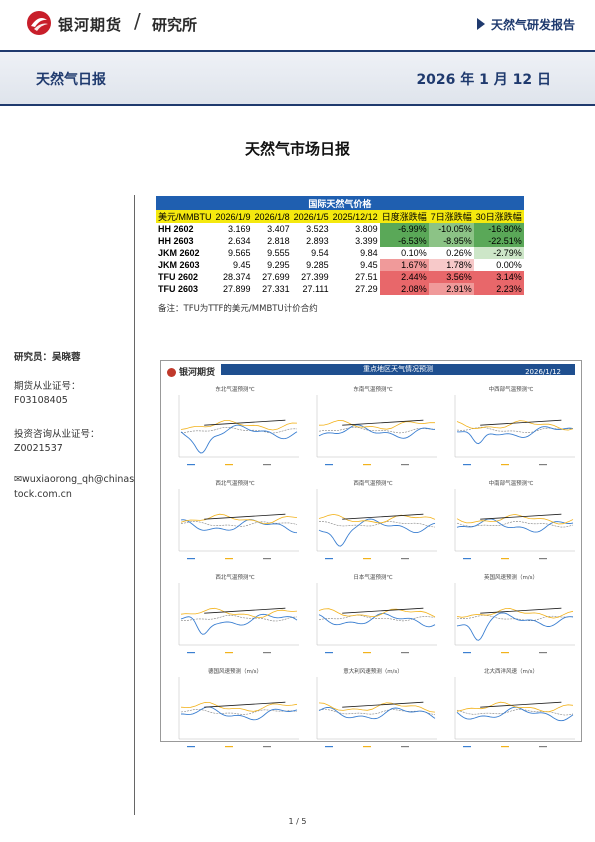  Describe the element at coordinates (41, 400) in the screenshot. I see `cert-number: F03108405` at that location.